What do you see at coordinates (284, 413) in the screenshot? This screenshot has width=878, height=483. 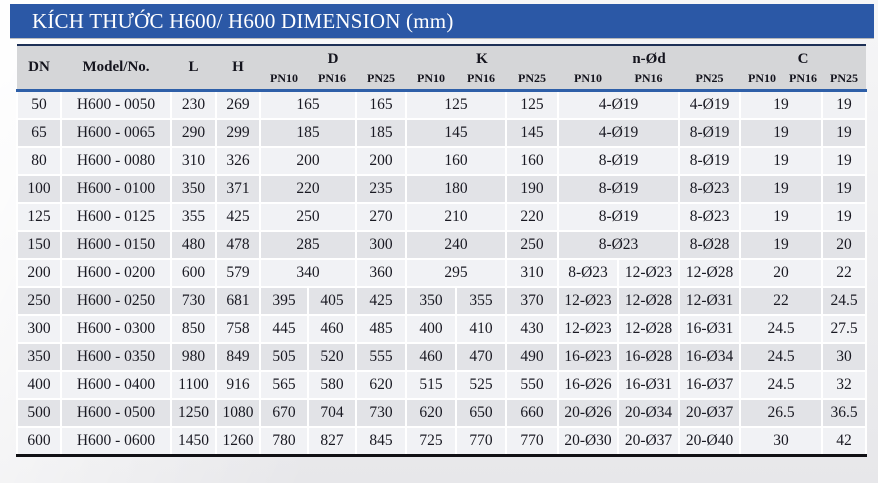 I see `d-cell: 670` at bounding box center [284, 413].